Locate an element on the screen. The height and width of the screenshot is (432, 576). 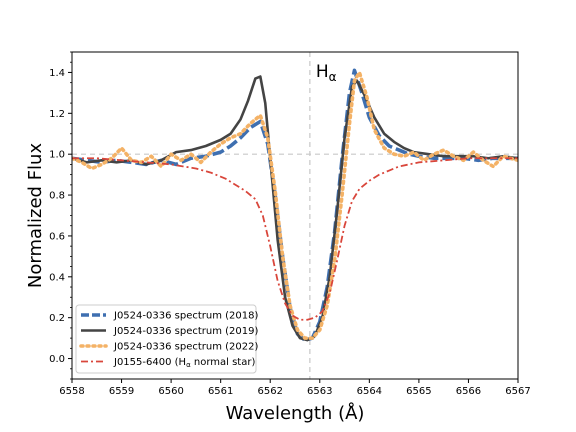
legend-label-4: J0155-6400 (Hα normal star) is located at coordinates (184, 363).